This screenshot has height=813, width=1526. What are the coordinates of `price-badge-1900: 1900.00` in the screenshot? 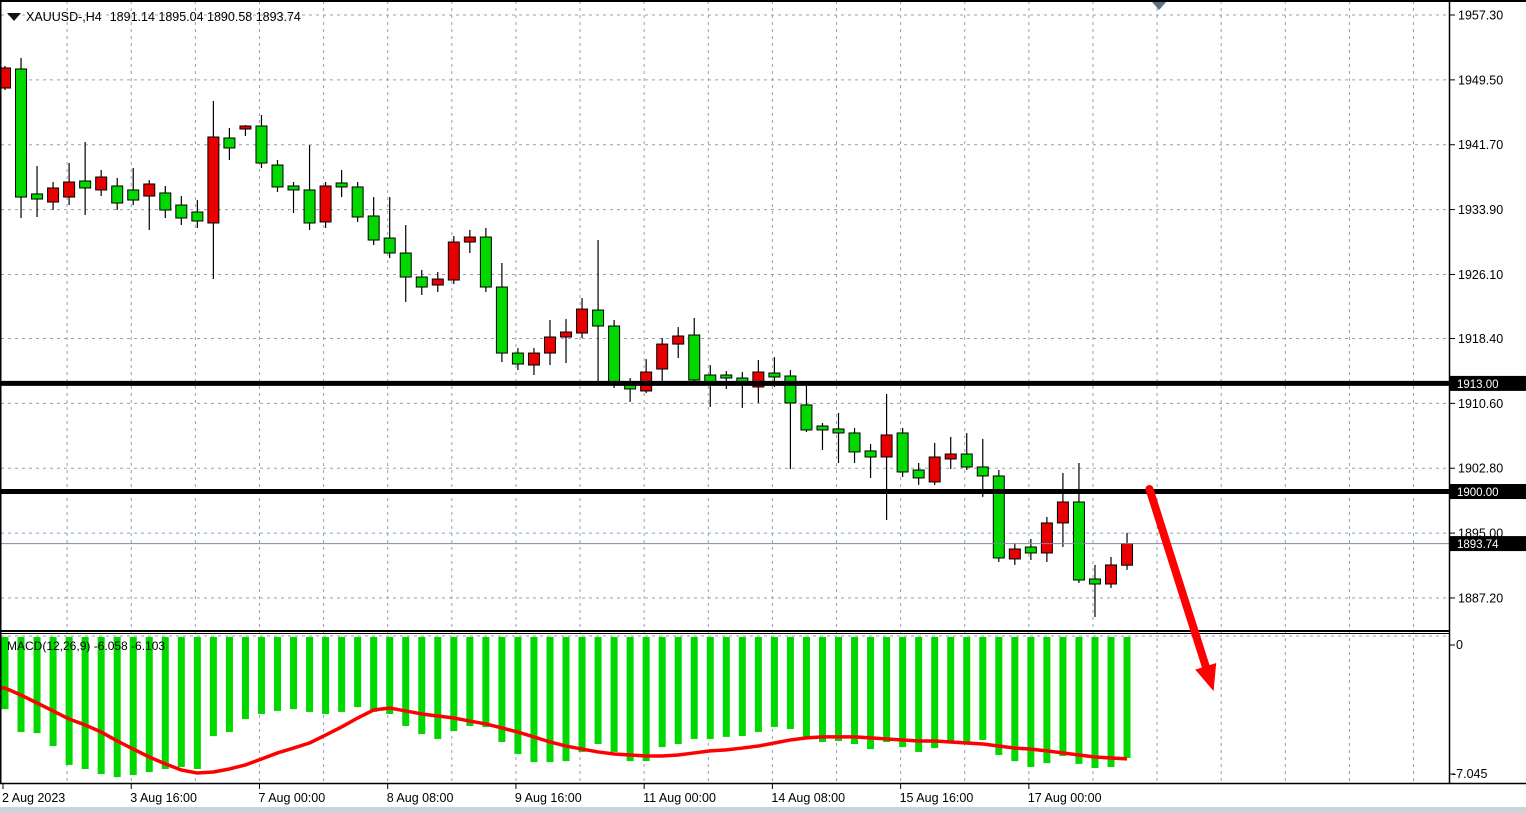 It's located at (1488, 492).